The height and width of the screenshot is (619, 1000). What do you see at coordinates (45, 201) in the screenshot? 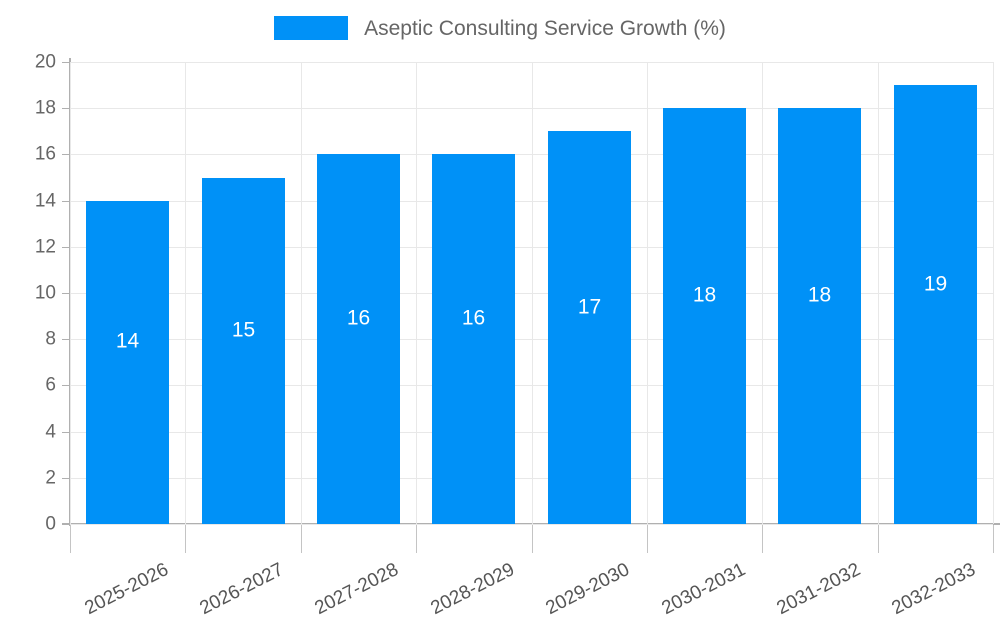
I see `y-axis-tick-label: 14` at bounding box center [45, 201].